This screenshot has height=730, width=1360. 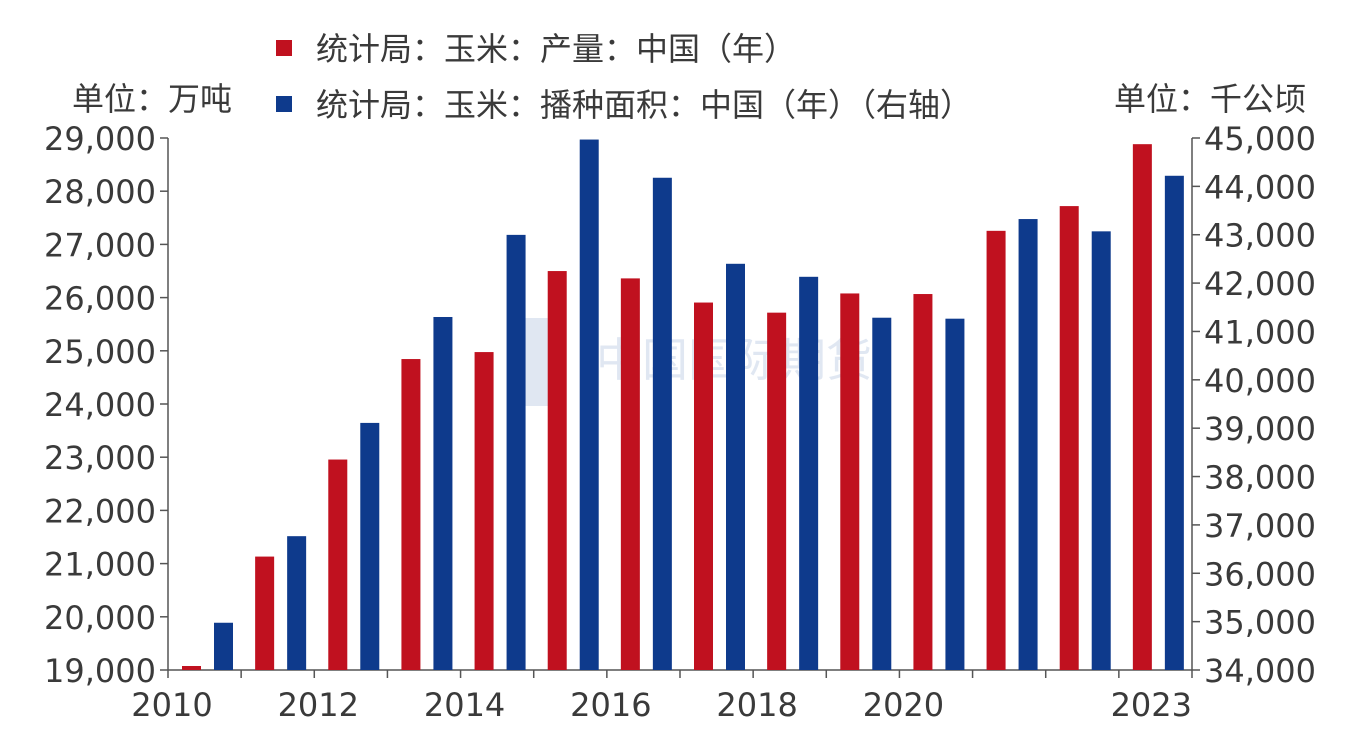 I want to click on left-tick-label: 27,000, so click(x=100, y=245).